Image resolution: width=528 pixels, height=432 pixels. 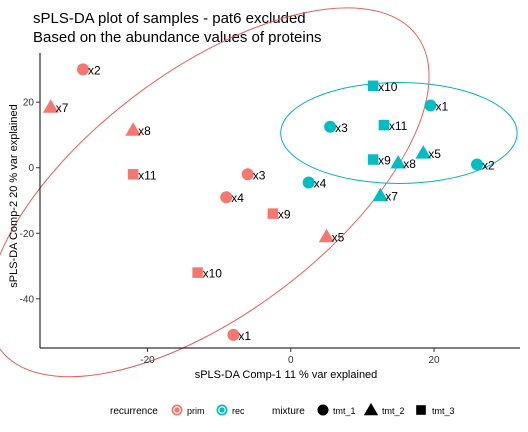 What do you see at coordinates (244, 336) in the screenshot?
I see `point-label-prim-x1: x1` at bounding box center [244, 336].